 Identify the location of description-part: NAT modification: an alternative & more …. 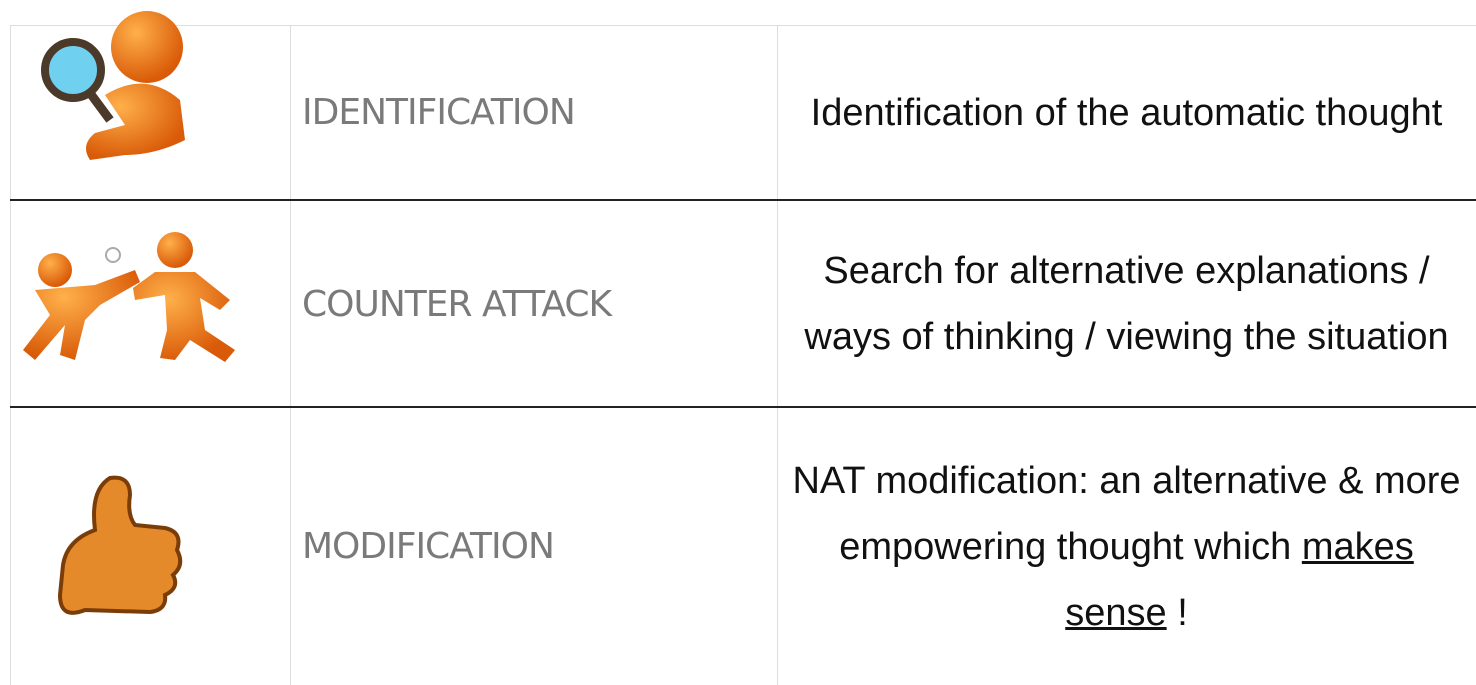
(1126, 513).